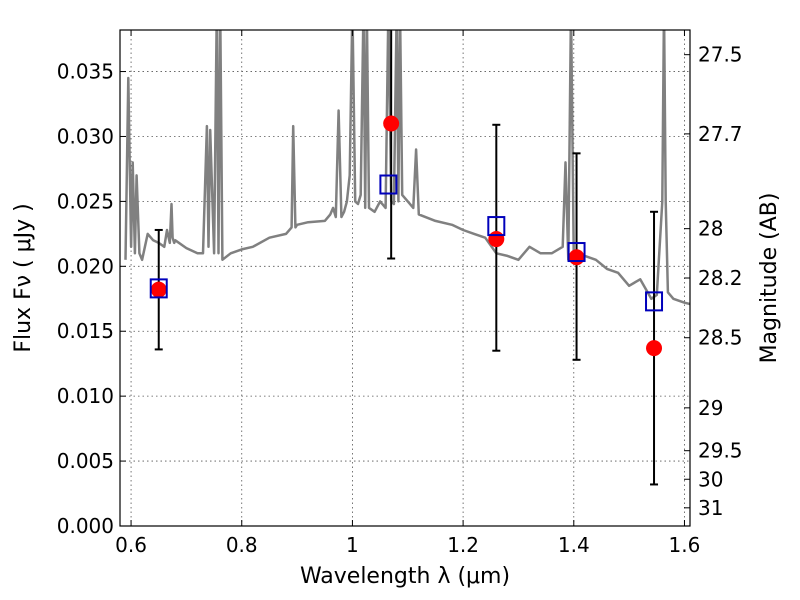 This screenshot has height=600, width=800. What do you see at coordinates (769, 278) in the screenshot?
I see `right-axis-label: Magnitude (AB)` at bounding box center [769, 278].